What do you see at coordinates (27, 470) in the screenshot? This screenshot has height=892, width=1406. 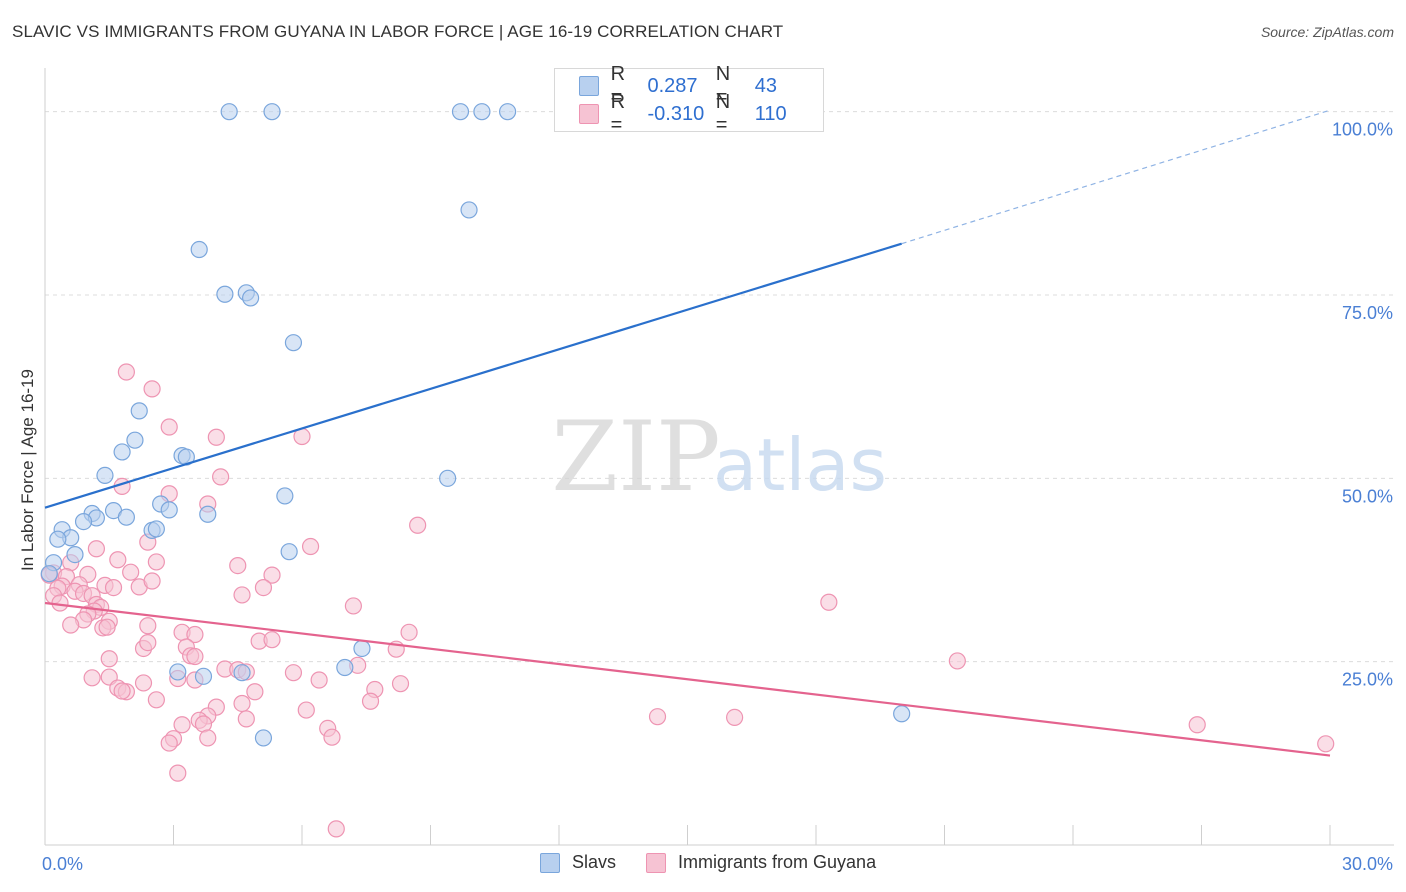 I see `y-axis-label: In Labor Force | Age 16-19` at bounding box center [27, 470].